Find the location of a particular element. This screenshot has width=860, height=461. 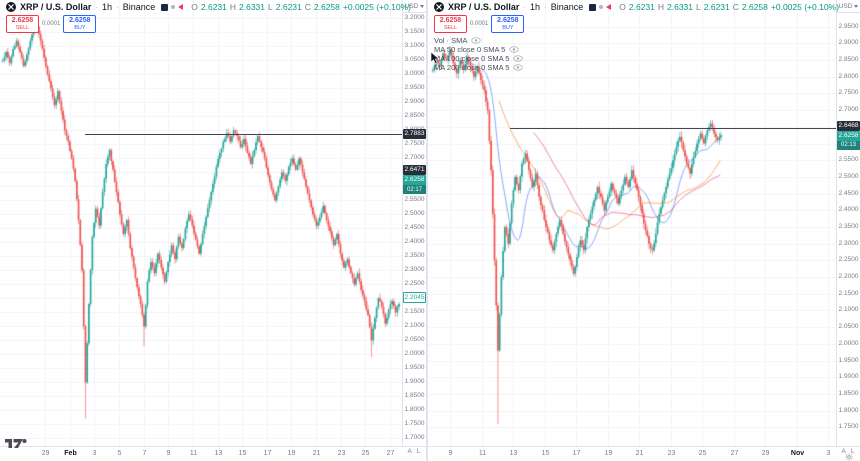

price-tick-label: 3.2000 is located at coordinates (414, 18).